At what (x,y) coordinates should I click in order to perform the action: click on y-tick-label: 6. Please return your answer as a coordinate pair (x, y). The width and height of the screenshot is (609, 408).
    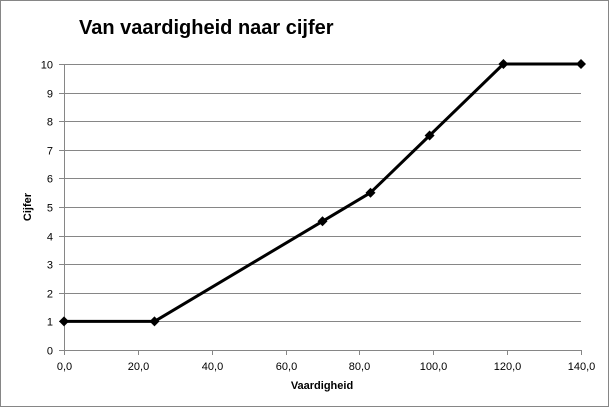
    Looking at the image, I should click on (50, 180).